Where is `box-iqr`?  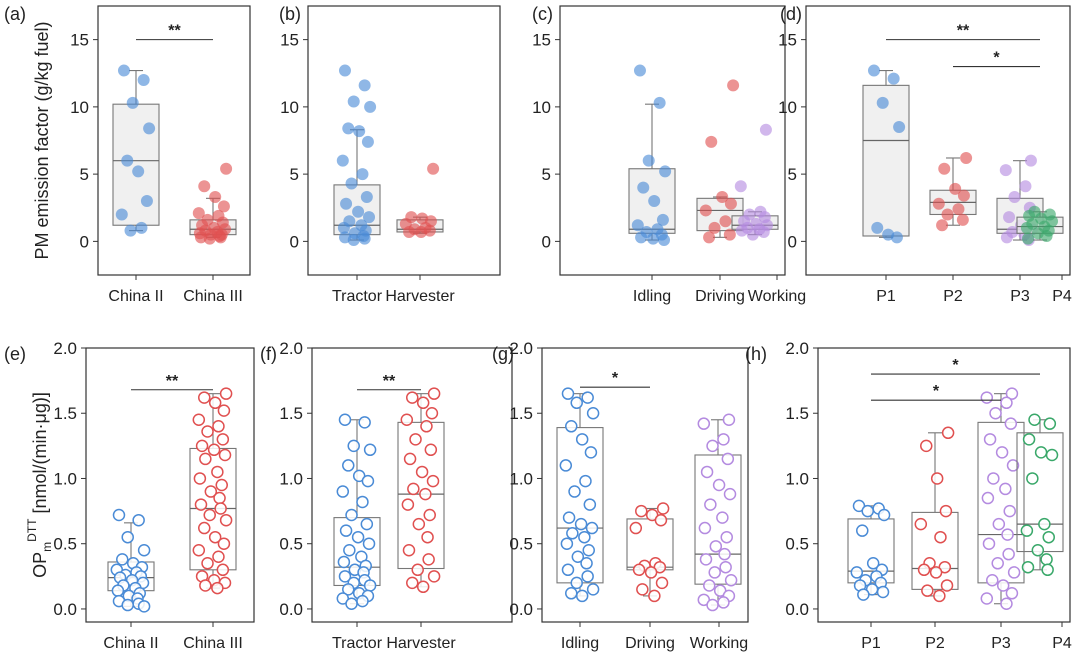 box-iqr is located at coordinates (935, 550).